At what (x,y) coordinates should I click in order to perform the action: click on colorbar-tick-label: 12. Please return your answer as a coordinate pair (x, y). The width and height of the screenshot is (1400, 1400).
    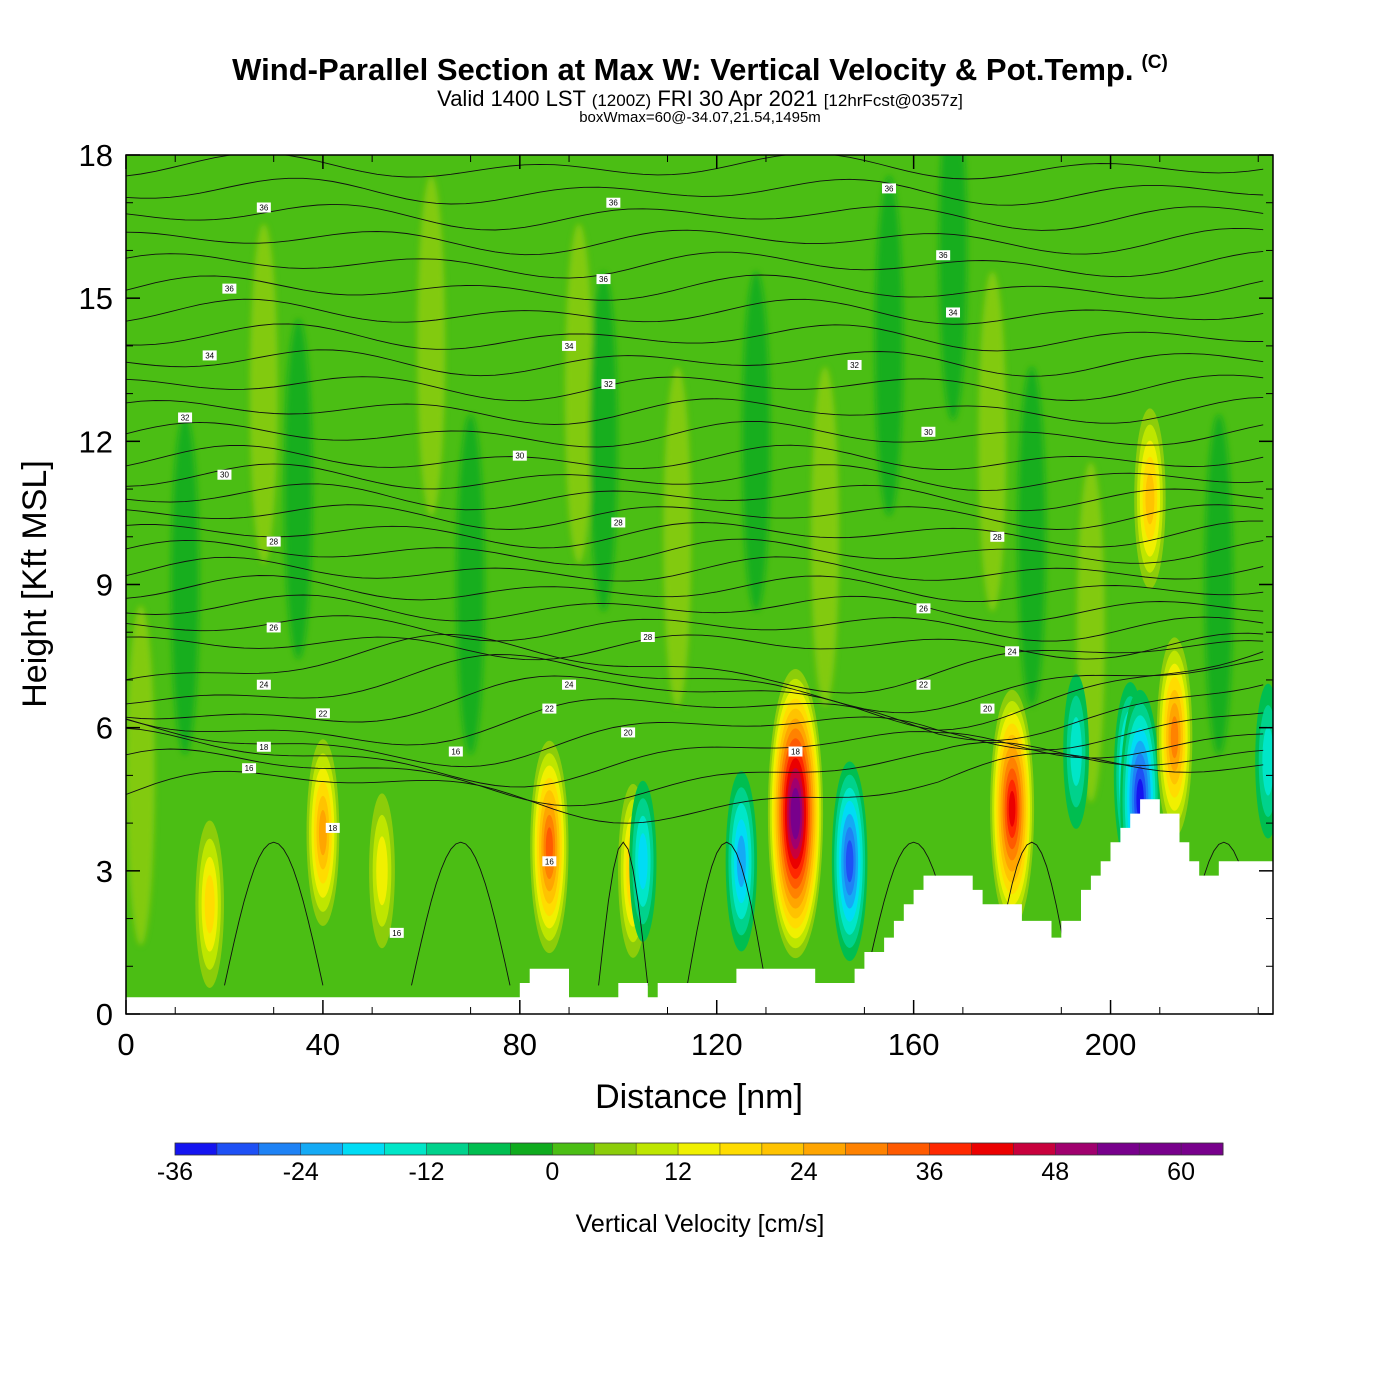
    Looking at the image, I should click on (678, 1172).